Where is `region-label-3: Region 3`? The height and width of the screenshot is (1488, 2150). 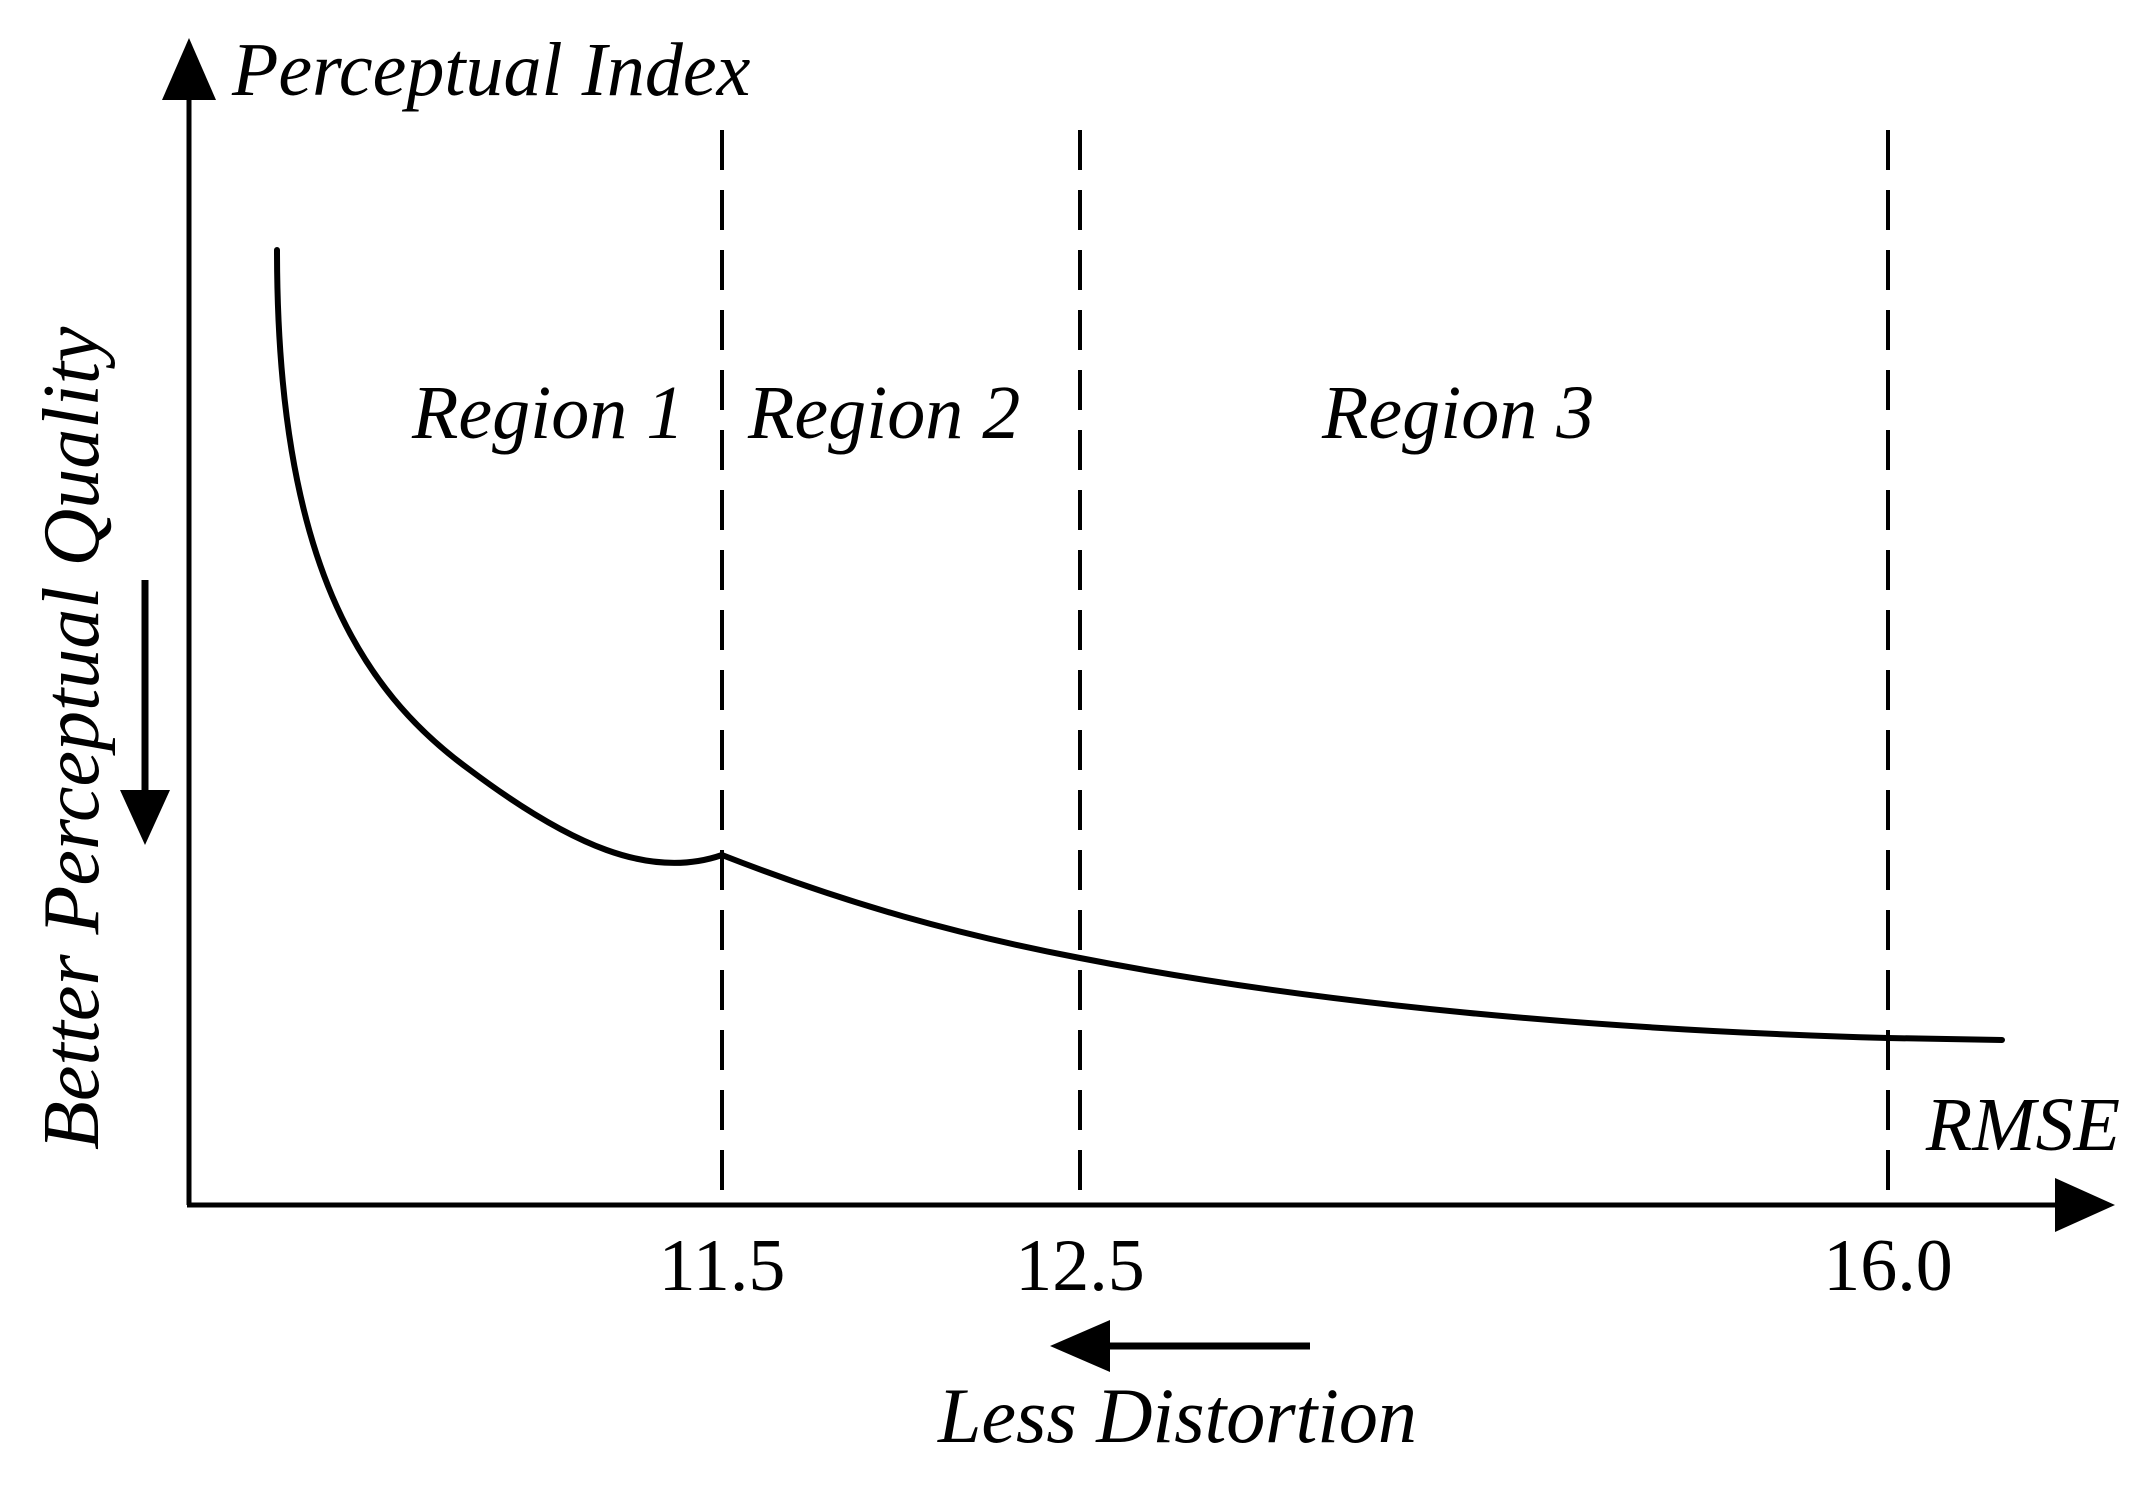
region-label-3: Region 3 is located at coordinates (1457, 413).